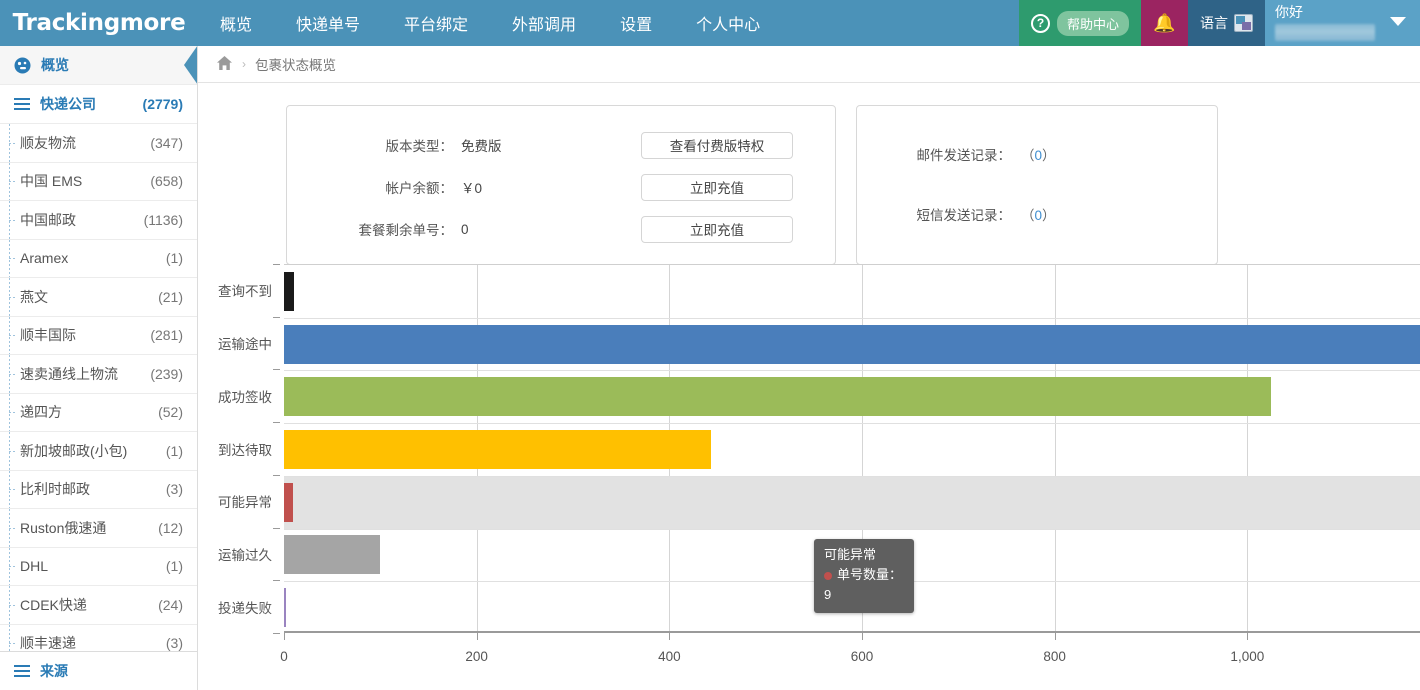 Image resolution: width=1420 pixels, height=690 pixels. Describe the element at coordinates (1028, 155) in the screenshot. I see `email-count-prefix: （` at that location.